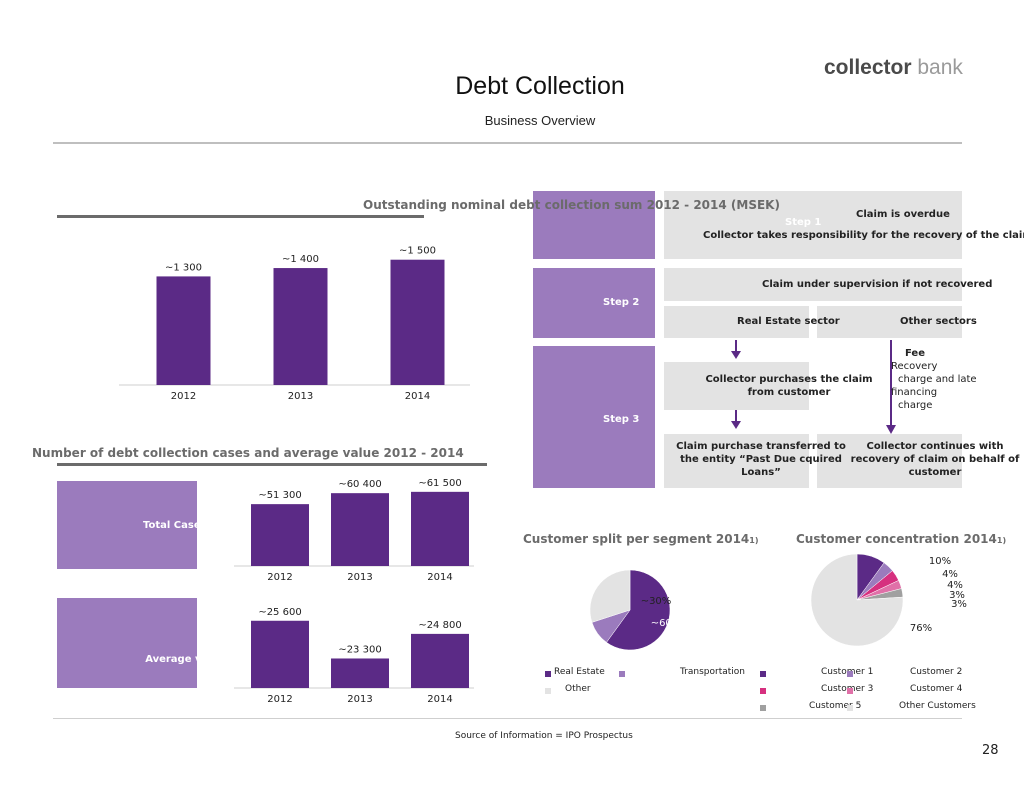 The image size is (1024, 791). What do you see at coordinates (754, 540) in the screenshot?
I see `segment-footnote: 1)` at bounding box center [754, 540].